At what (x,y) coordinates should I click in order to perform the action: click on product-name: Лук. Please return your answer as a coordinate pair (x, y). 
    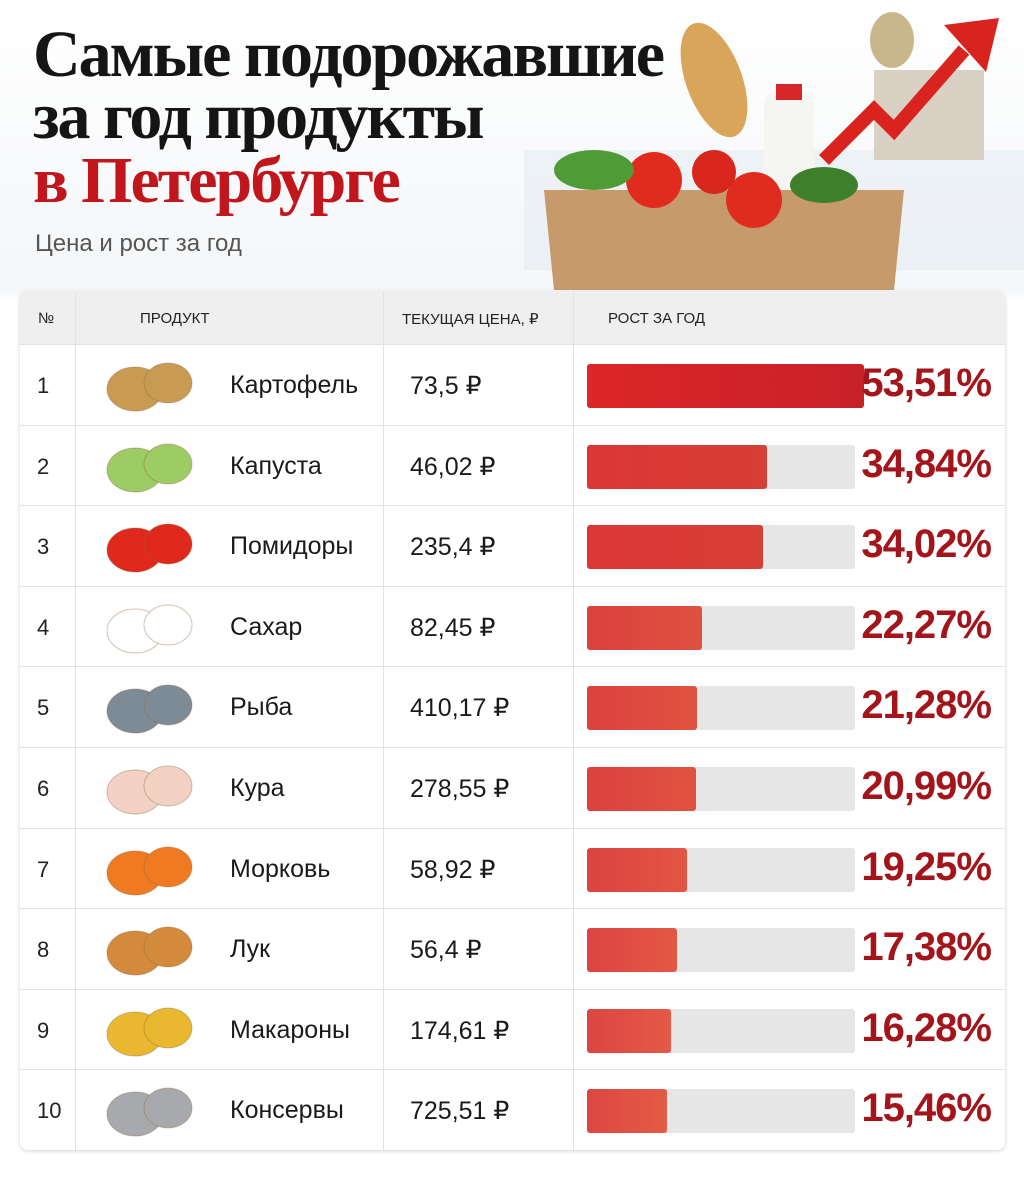
    Looking at the image, I should click on (250, 949).